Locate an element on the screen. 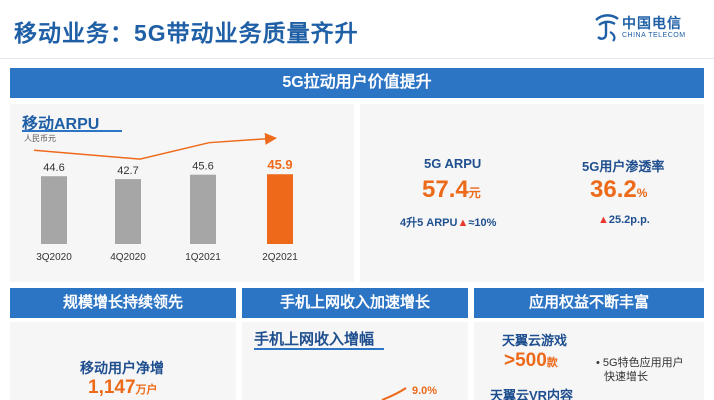 This screenshot has width=714, height=400. logo-text-en: CHINA TELECOM is located at coordinates (654, 35).